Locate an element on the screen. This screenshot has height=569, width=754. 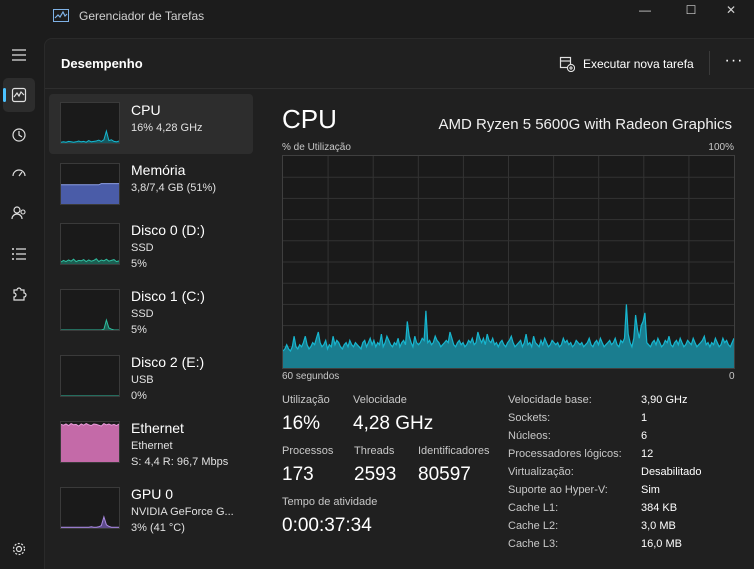
info-key: Sockets: is located at coordinates (529, 418).